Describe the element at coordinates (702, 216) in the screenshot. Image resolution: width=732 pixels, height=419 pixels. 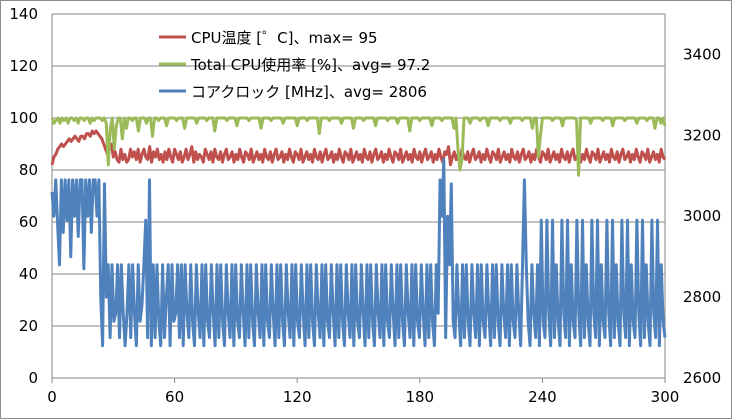
I see `y-right-tick-label: 3000` at that location.